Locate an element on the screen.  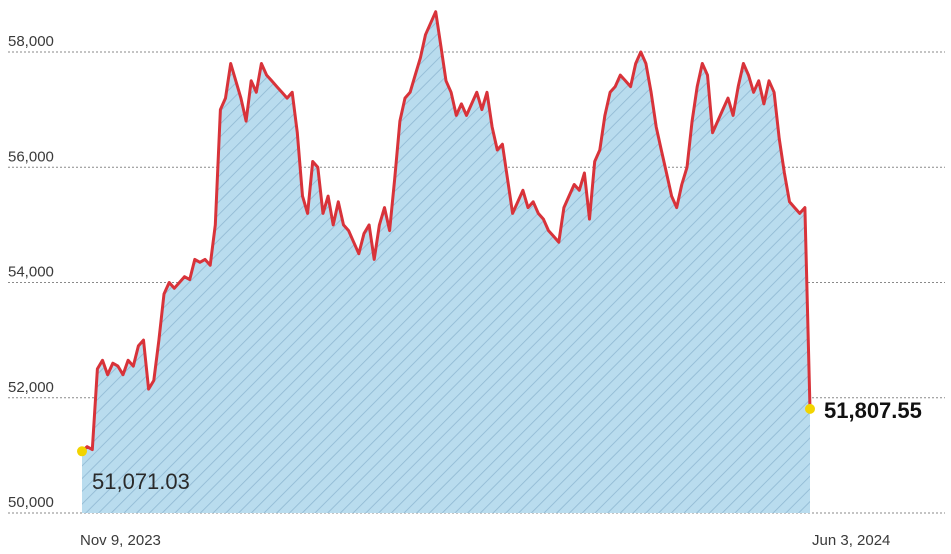
start-point-marker is located at coordinates (82, 451).